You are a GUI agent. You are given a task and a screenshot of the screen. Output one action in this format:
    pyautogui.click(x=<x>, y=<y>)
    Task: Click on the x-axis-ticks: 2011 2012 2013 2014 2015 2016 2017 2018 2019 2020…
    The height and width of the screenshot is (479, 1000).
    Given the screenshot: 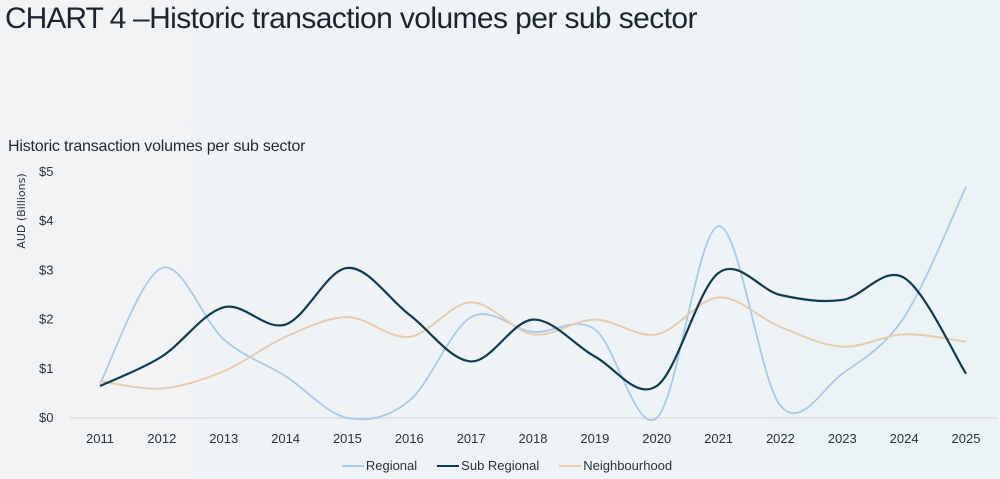 What is the action you would take?
    pyautogui.click(x=533, y=438)
    